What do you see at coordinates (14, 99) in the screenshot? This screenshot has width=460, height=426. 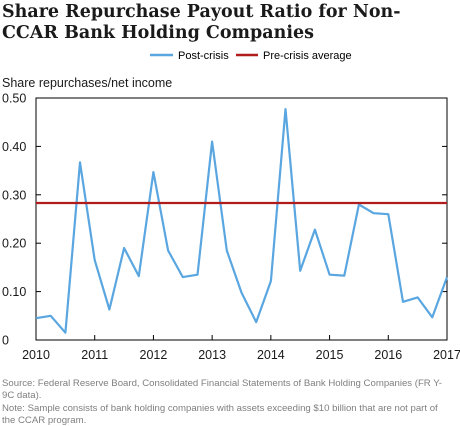 I see `y-tick-label: 0.50` at bounding box center [14, 99].